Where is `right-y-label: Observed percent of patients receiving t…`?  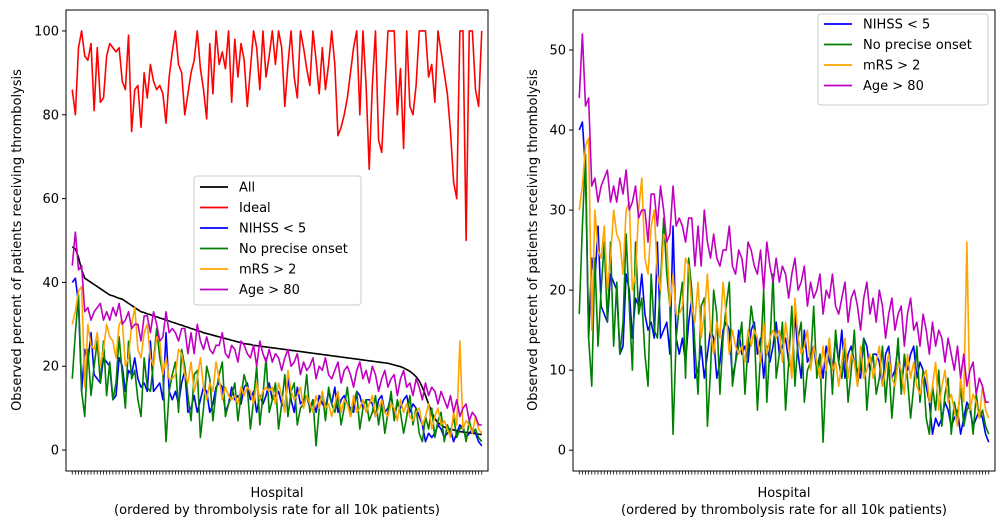 right-y-label: Observed percent of patients receiving t… is located at coordinates (533, 240).